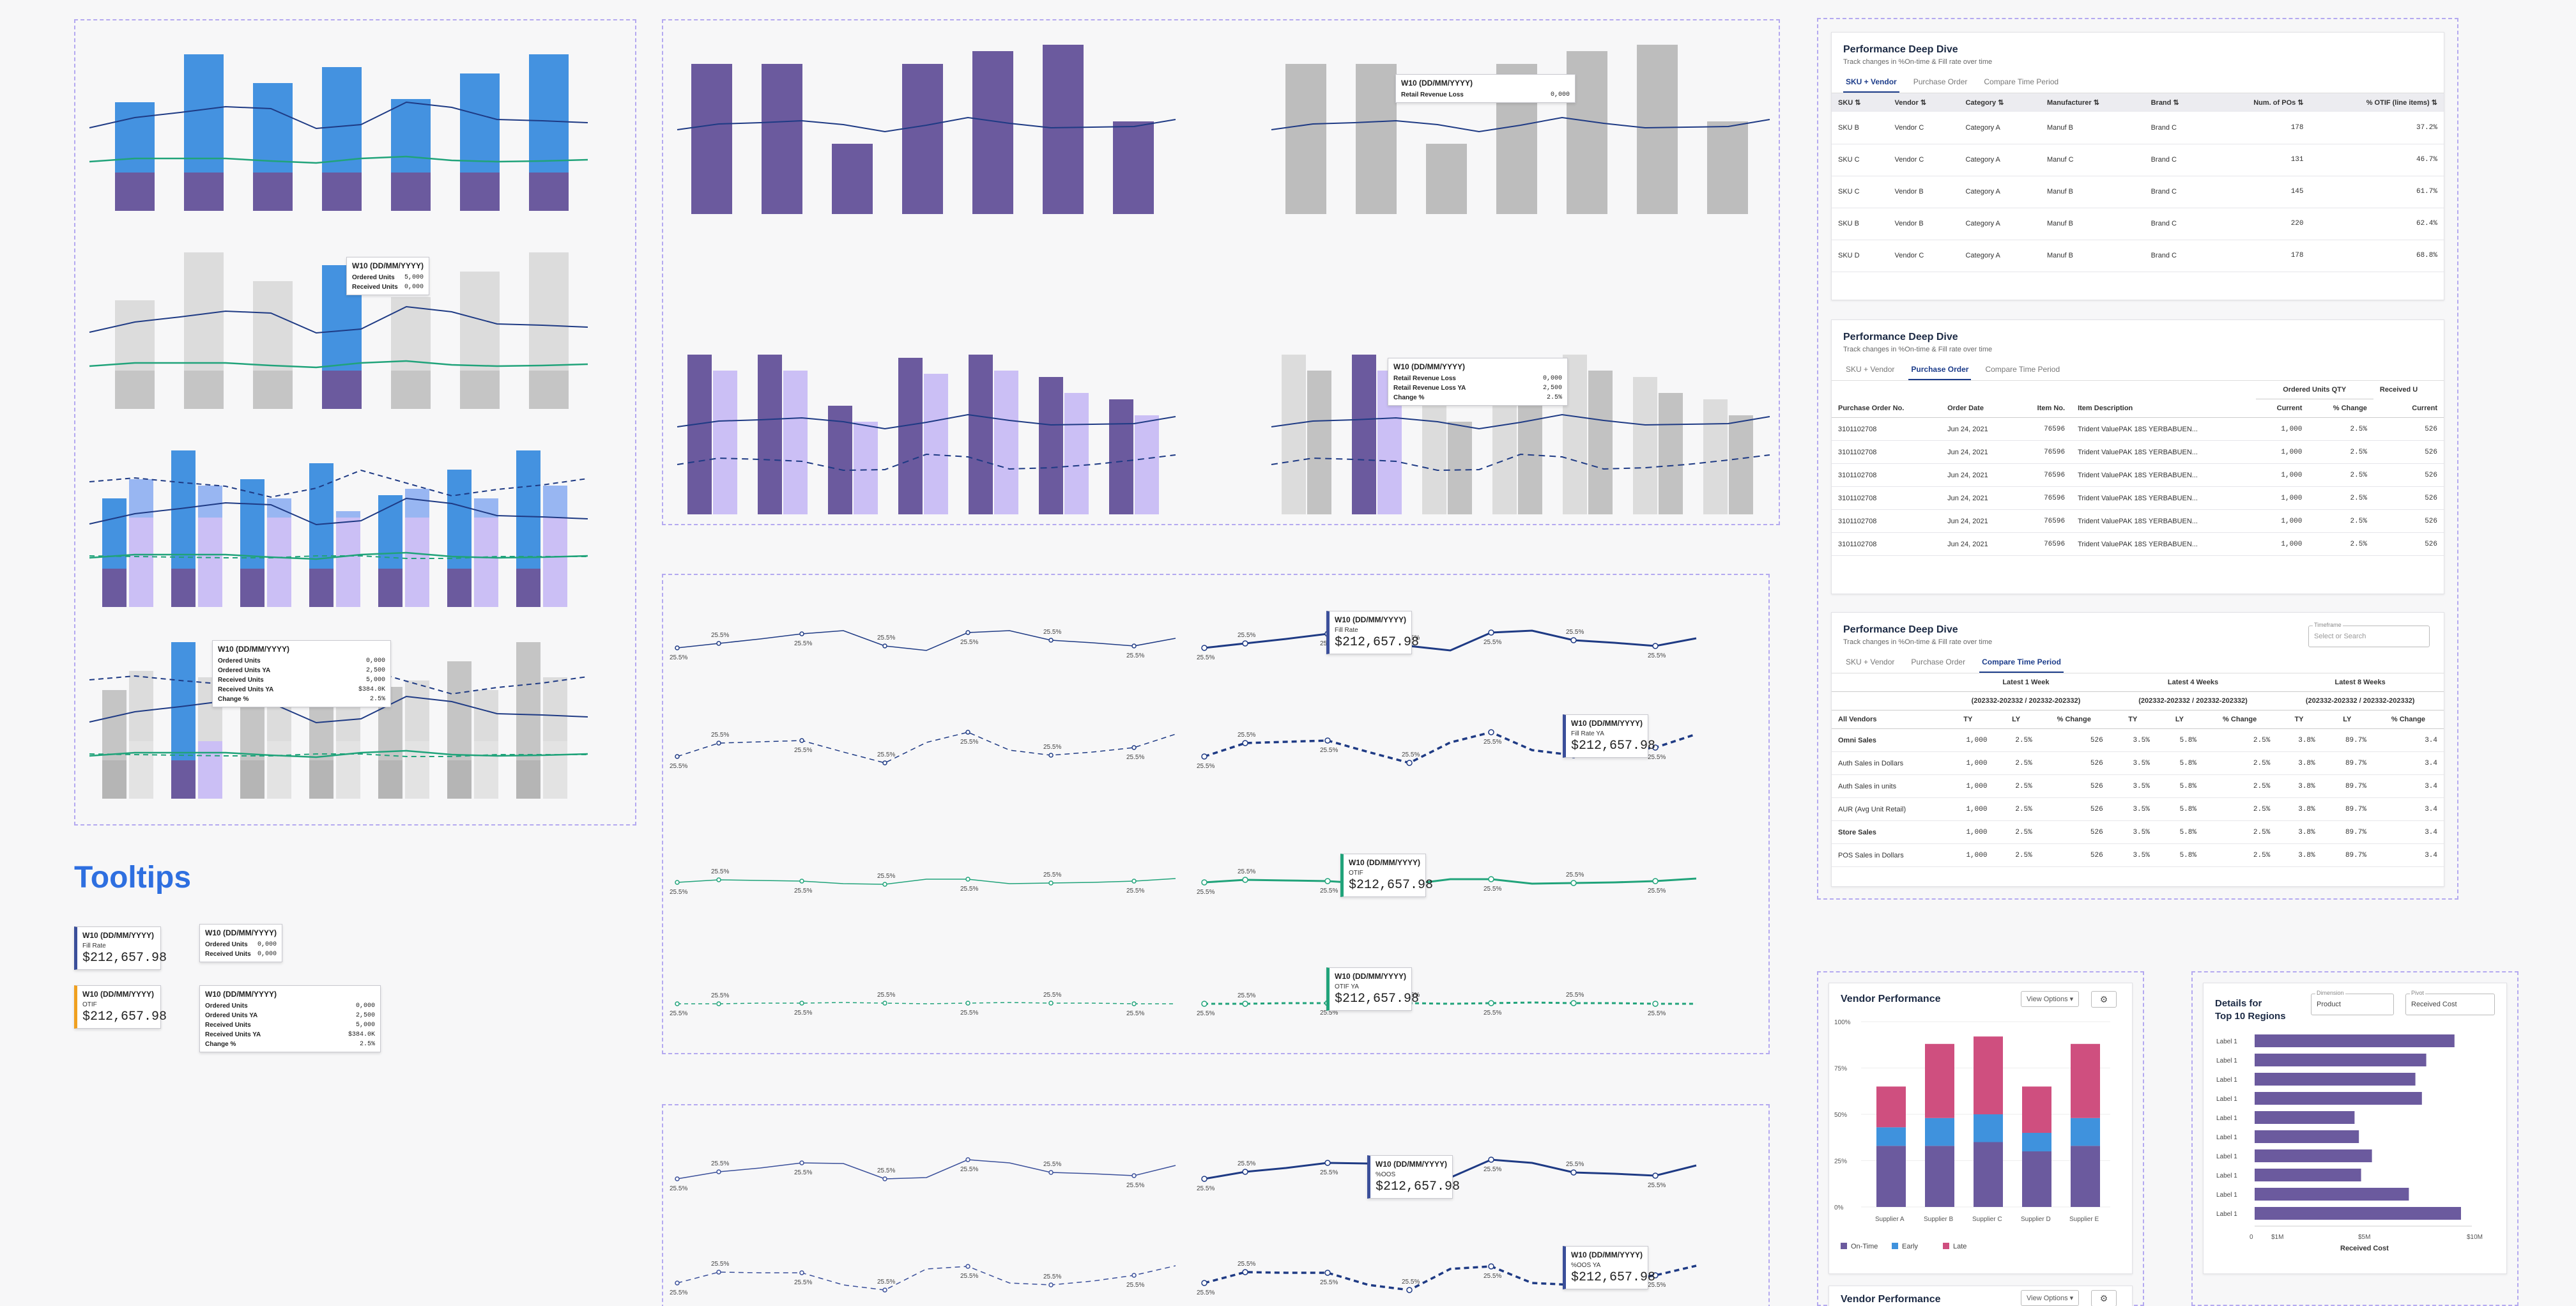 The image size is (2576, 1306). I want to click on column-header: Item Description, so click(2163, 408).